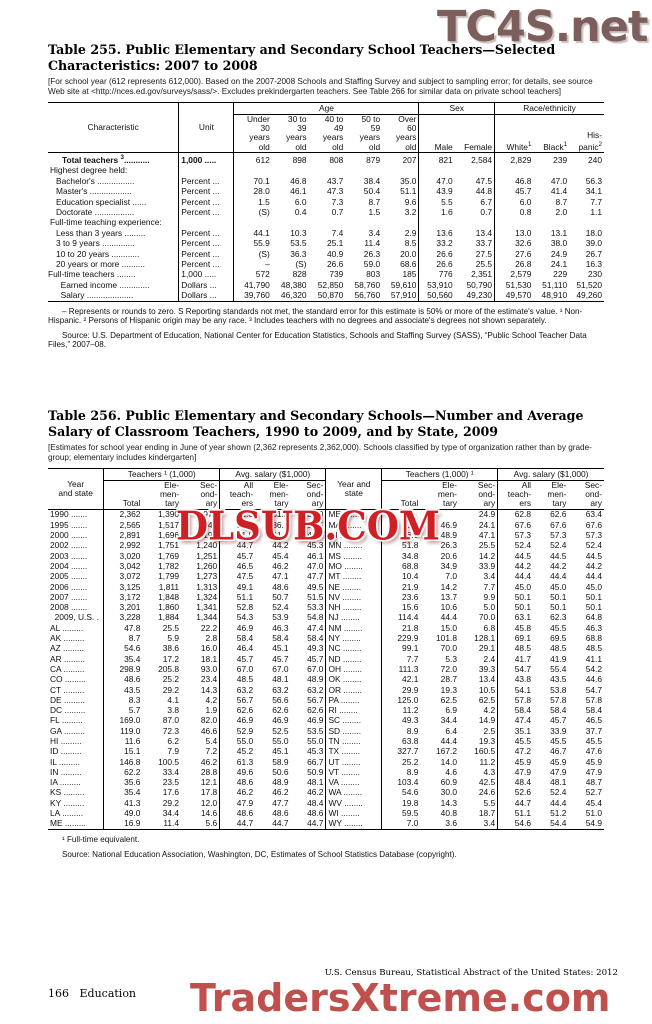 This screenshot has height=1024, width=652. What do you see at coordinates (209, 792) in the screenshot?
I see `cell: 17.8` at bounding box center [209, 792].